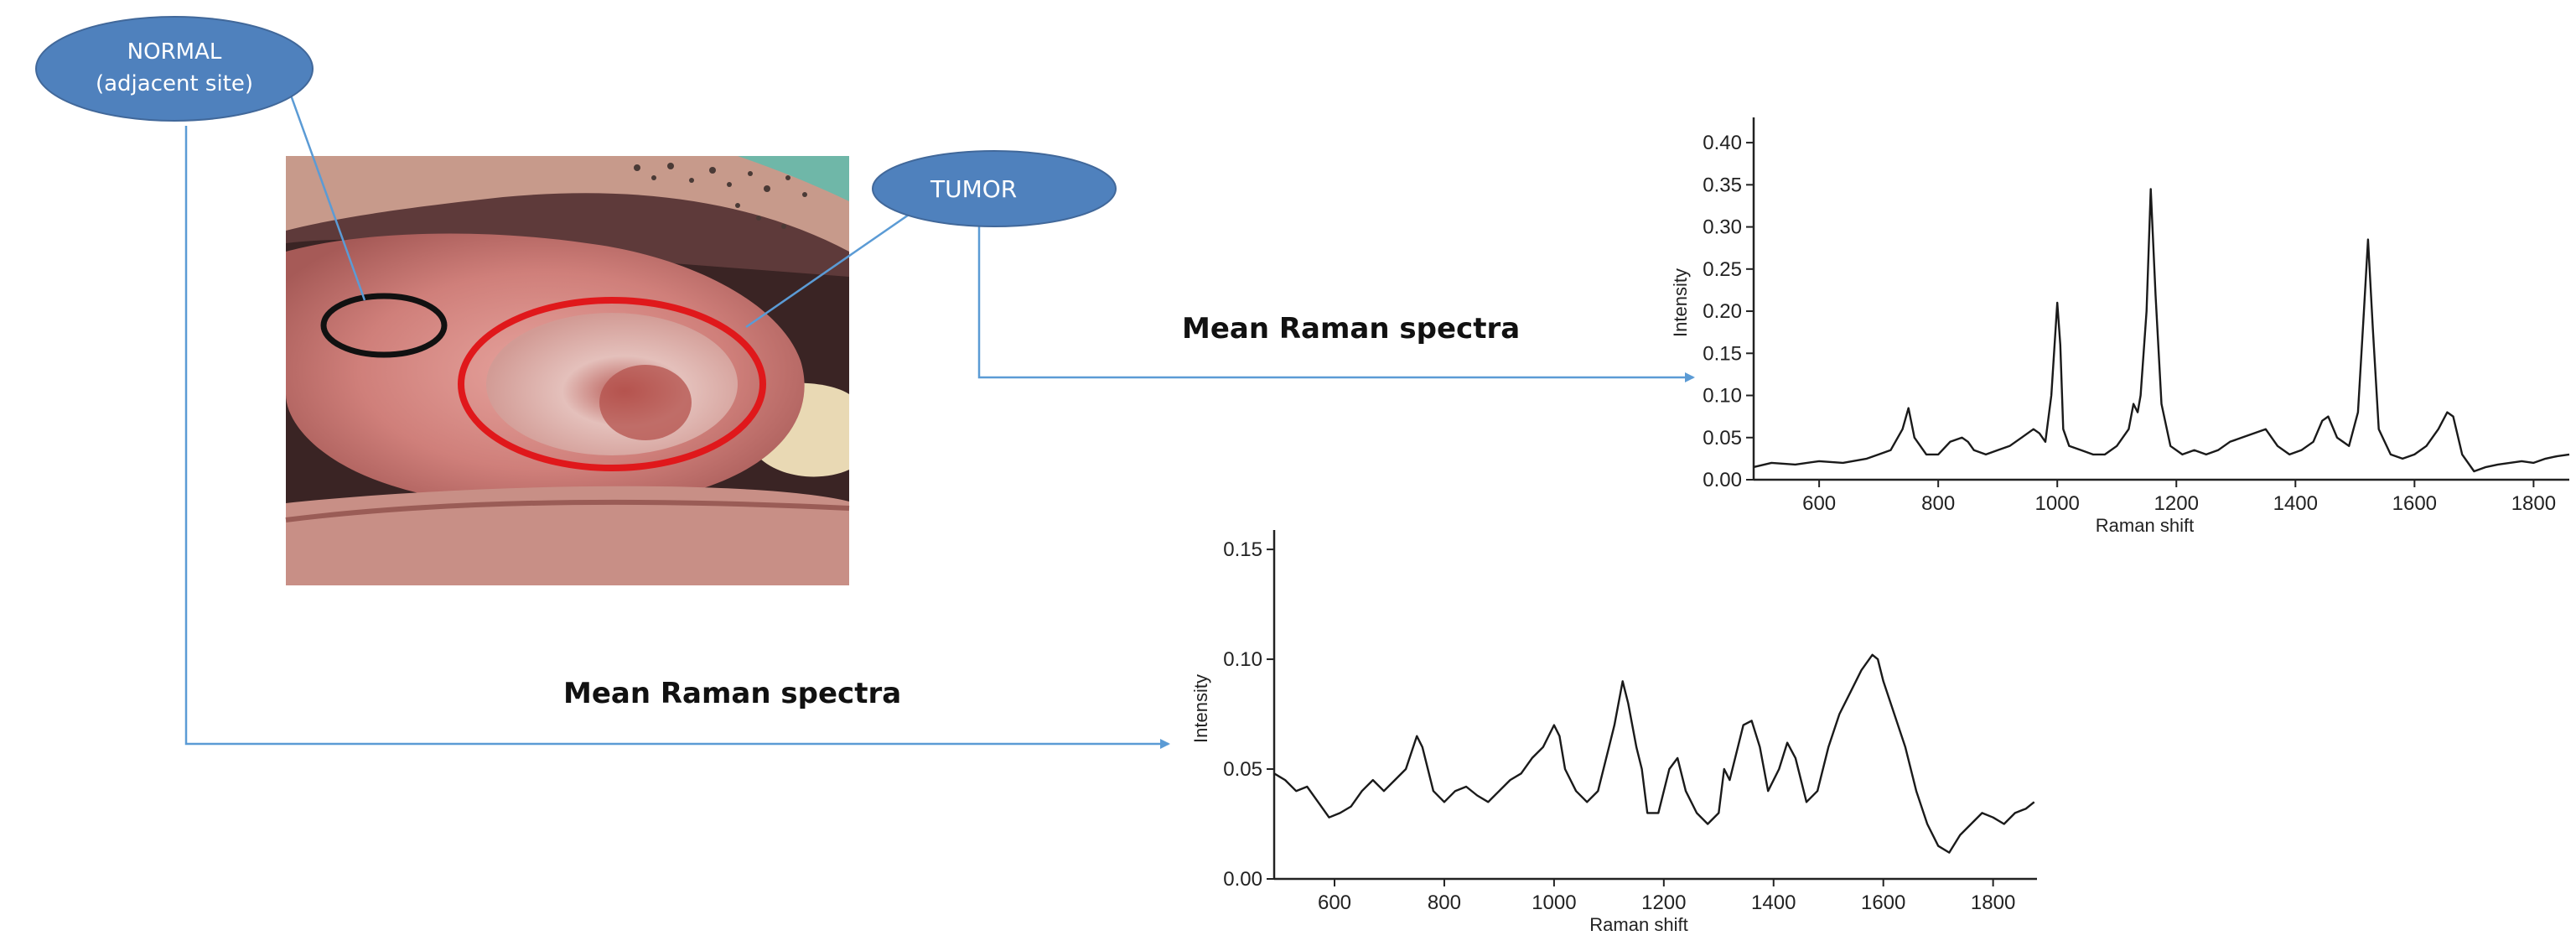 This screenshot has width=2576, height=946. What do you see at coordinates (567, 535) in the screenshot?
I see `lower-lip` at bounding box center [567, 535].